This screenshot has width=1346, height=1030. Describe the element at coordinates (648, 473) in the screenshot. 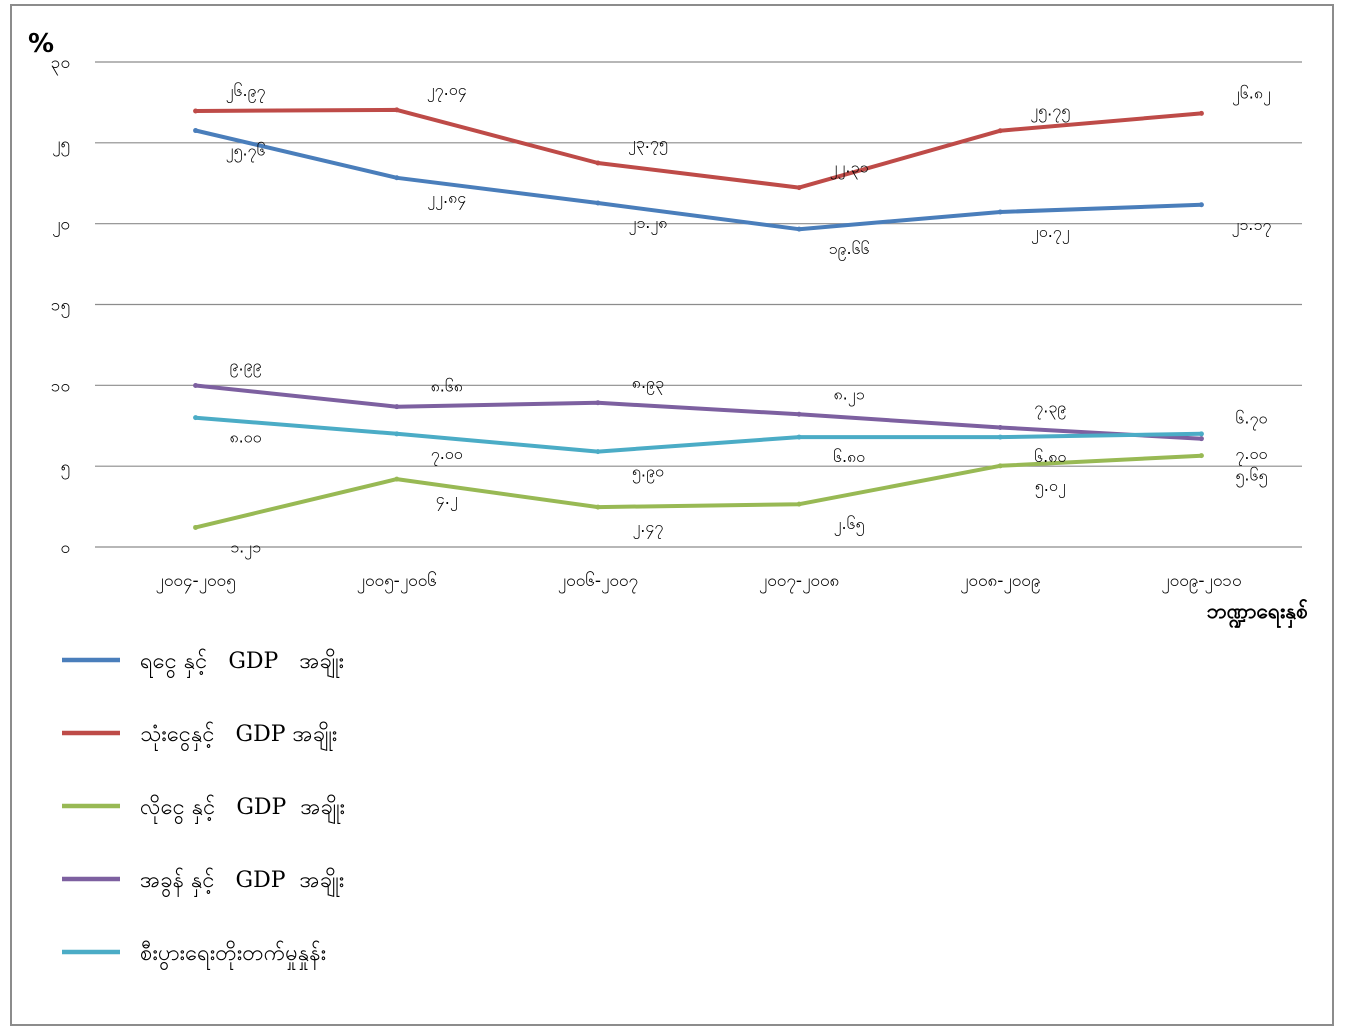

I see `data-label: ၅.၉၀` at that location.